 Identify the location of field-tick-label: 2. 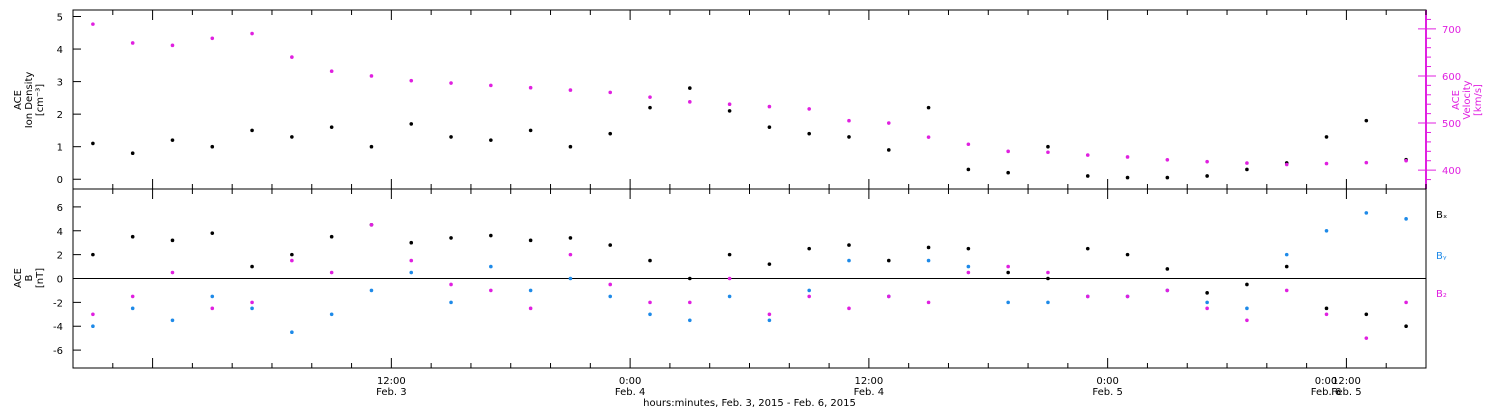
(60, 256).